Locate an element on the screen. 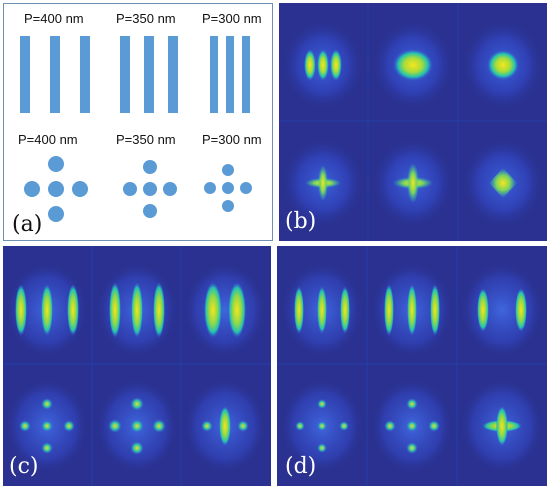  period-label-disks-350: P=350 nm is located at coordinates (146, 139).